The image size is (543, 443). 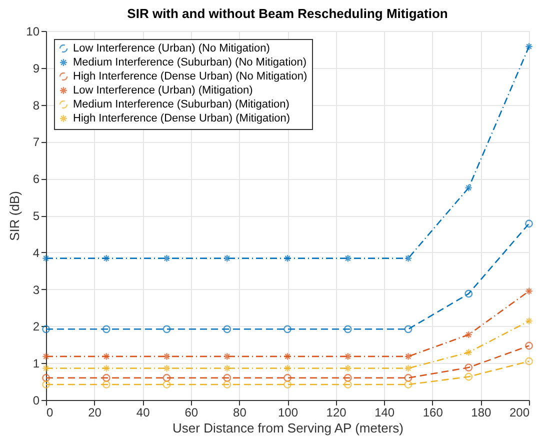 I want to click on x-tick-label: 160, so click(x=433, y=413).